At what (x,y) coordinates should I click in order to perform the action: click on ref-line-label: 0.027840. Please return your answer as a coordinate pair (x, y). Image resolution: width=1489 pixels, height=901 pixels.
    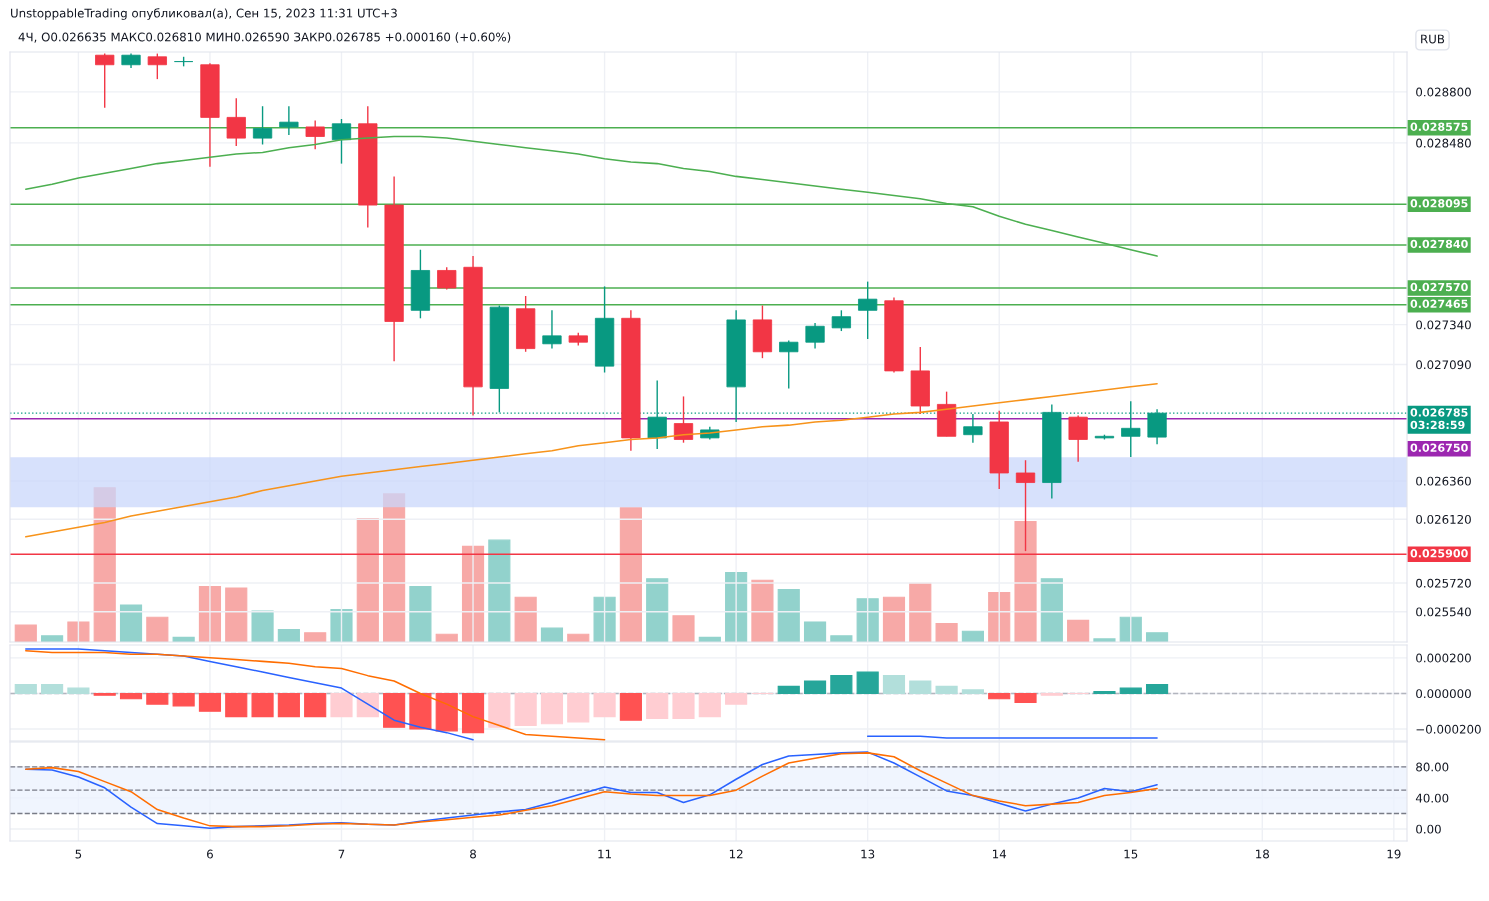
    Looking at the image, I should click on (1439, 244).